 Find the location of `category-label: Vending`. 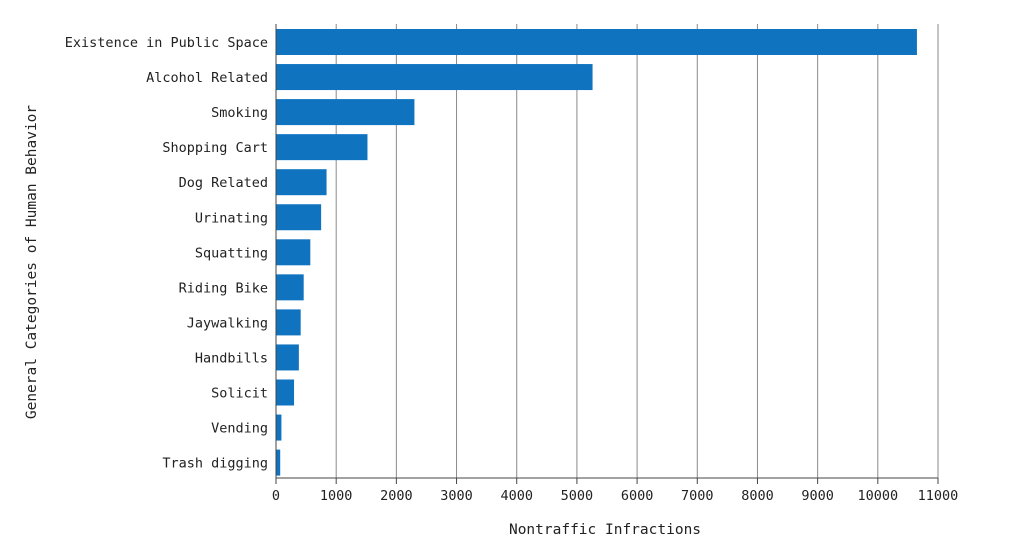

category-label: Vending is located at coordinates (239, 429).